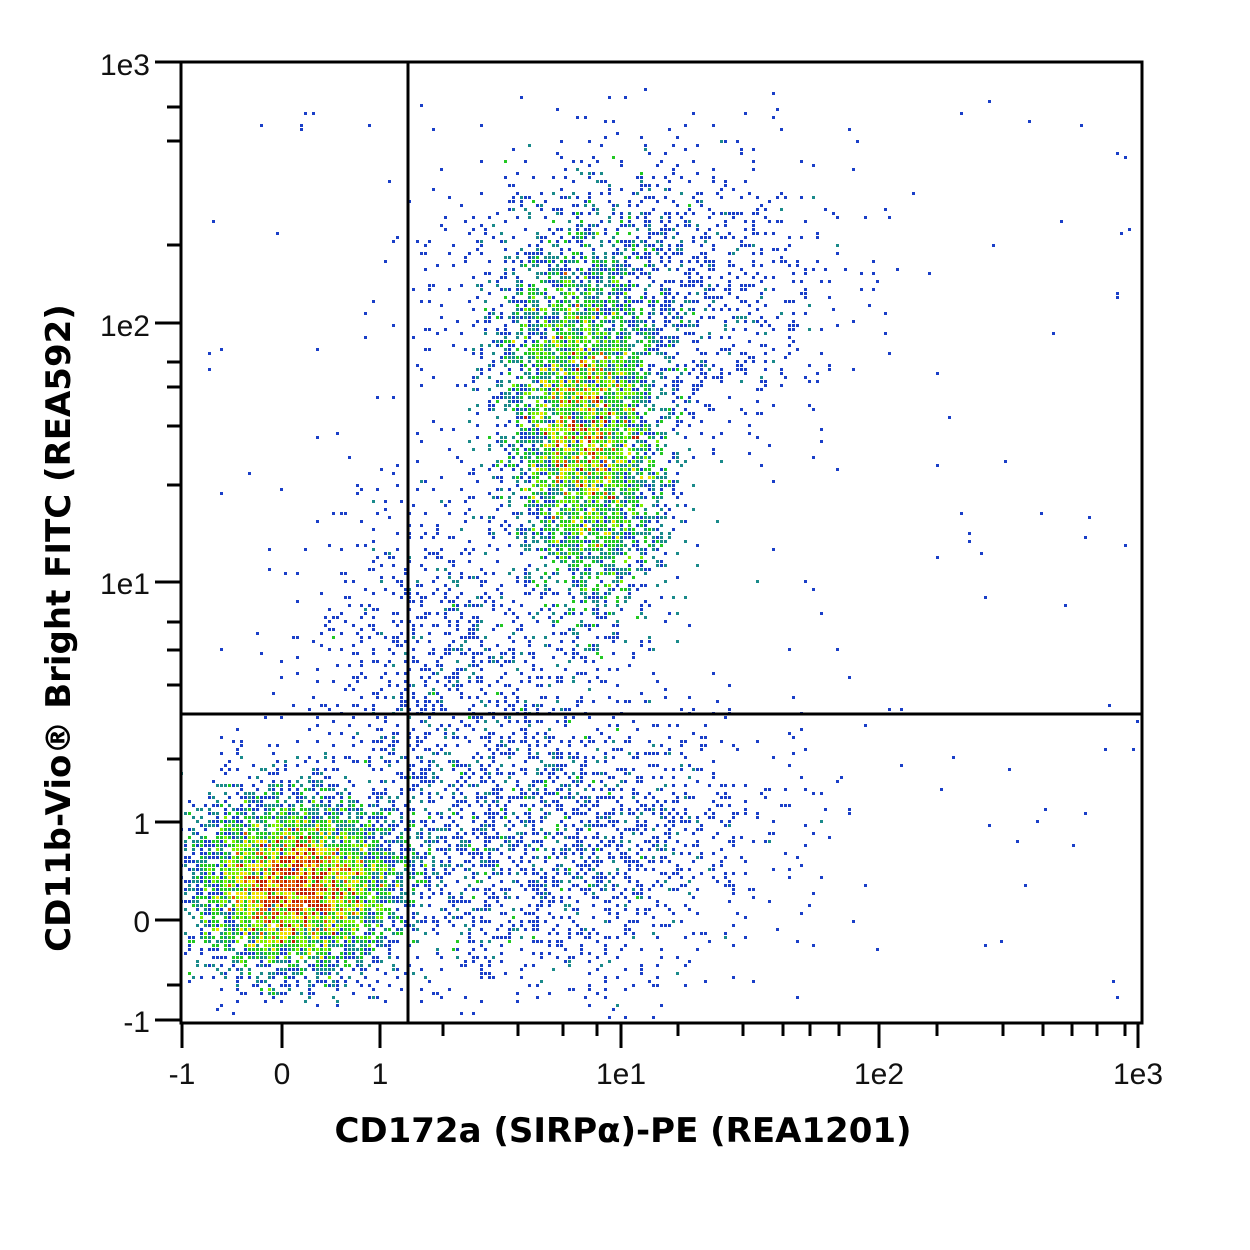 This screenshot has width=1250, height=1250. What do you see at coordinates (879, 1074) in the screenshot?
I see `x-tick-label: 1e2` at bounding box center [879, 1074].